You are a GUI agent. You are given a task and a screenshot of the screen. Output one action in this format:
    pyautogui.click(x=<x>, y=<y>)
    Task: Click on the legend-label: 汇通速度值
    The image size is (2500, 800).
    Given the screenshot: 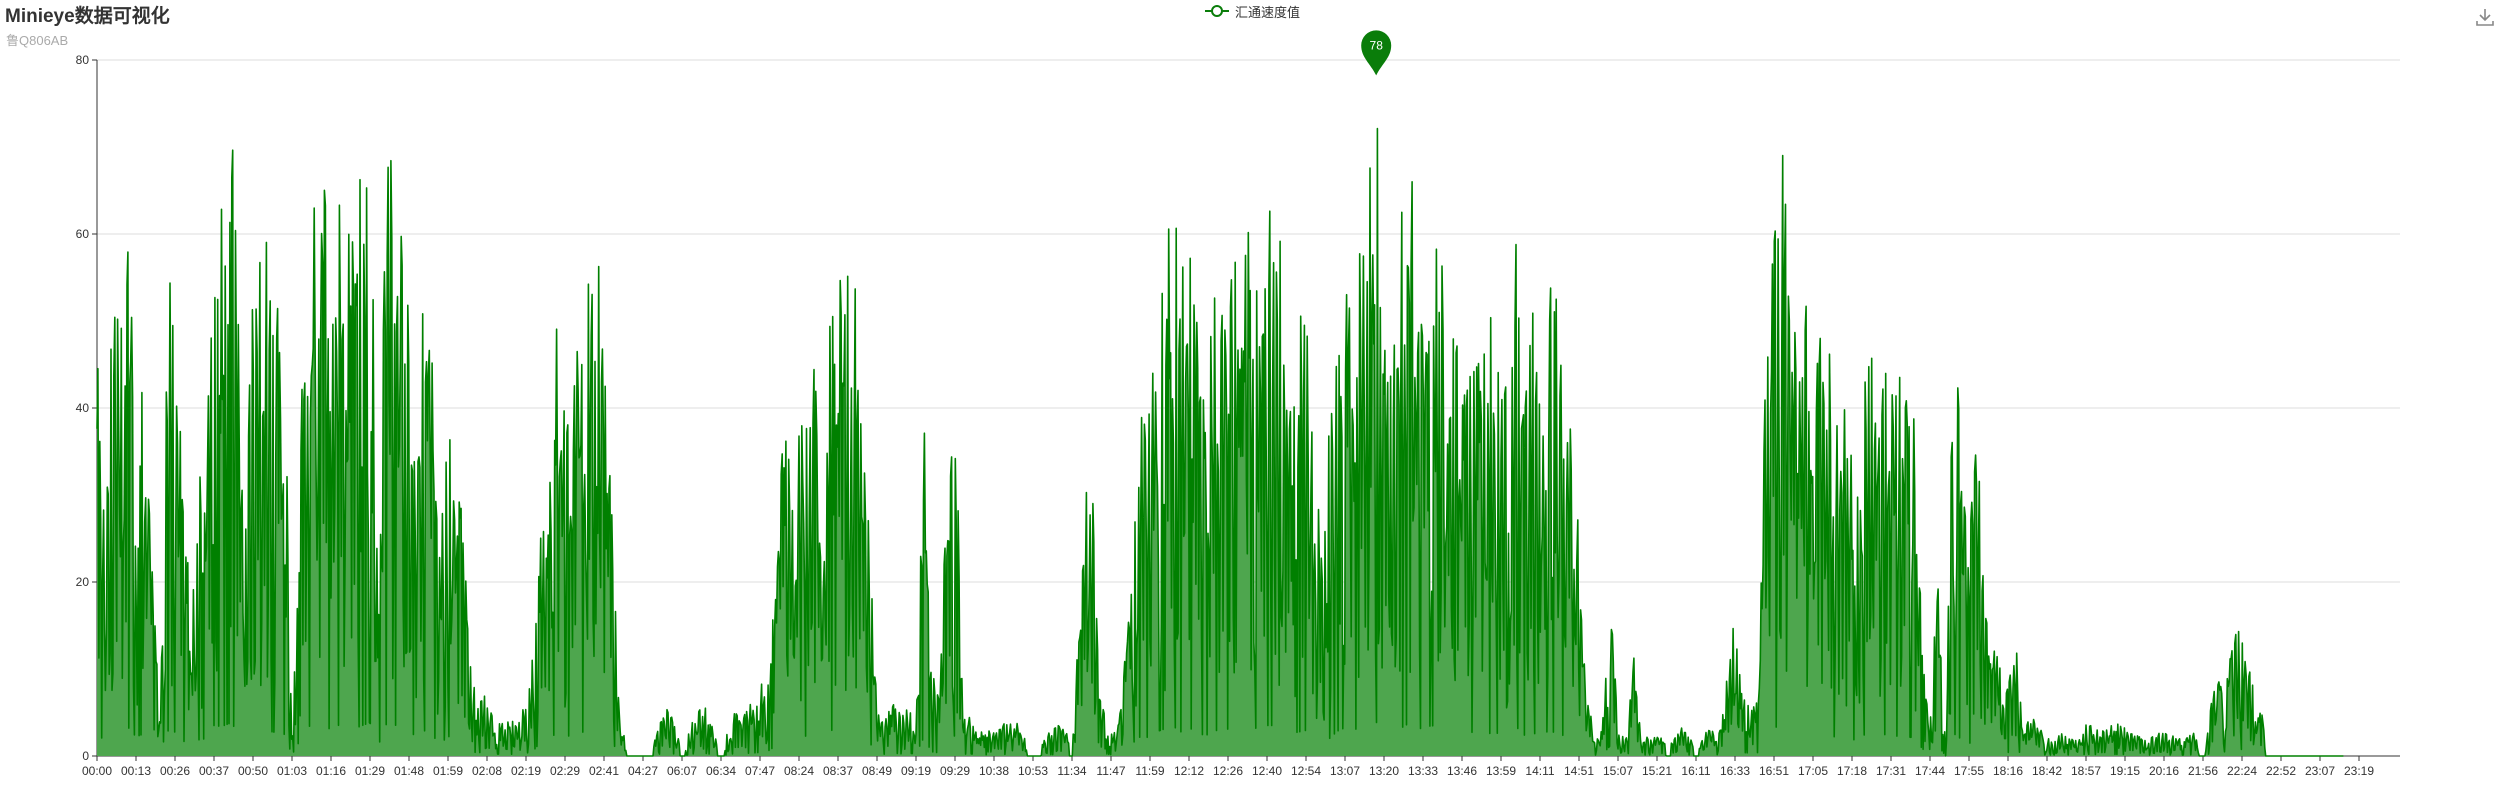 What is the action you would take?
    pyautogui.click(x=1268, y=12)
    